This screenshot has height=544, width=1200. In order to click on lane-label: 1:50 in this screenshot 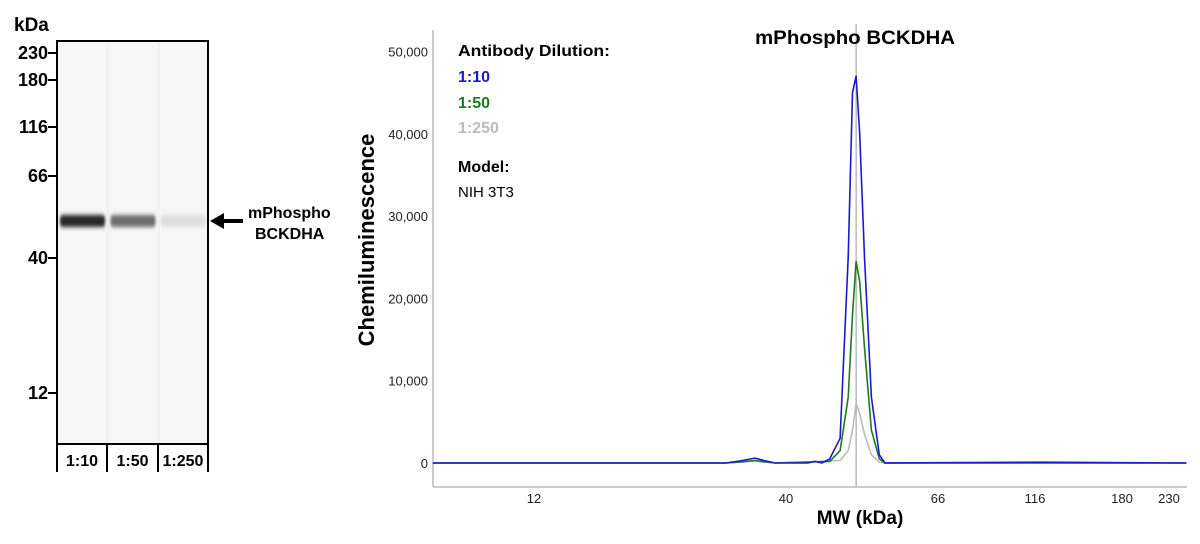, I will do `click(132, 461)`.